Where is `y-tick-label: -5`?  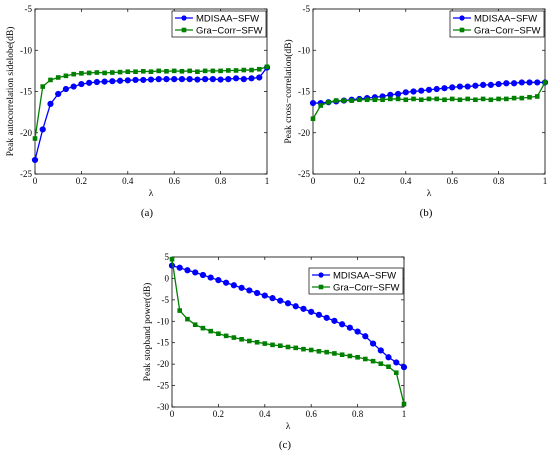 y-tick-label: -5 is located at coordinates (307, 9).